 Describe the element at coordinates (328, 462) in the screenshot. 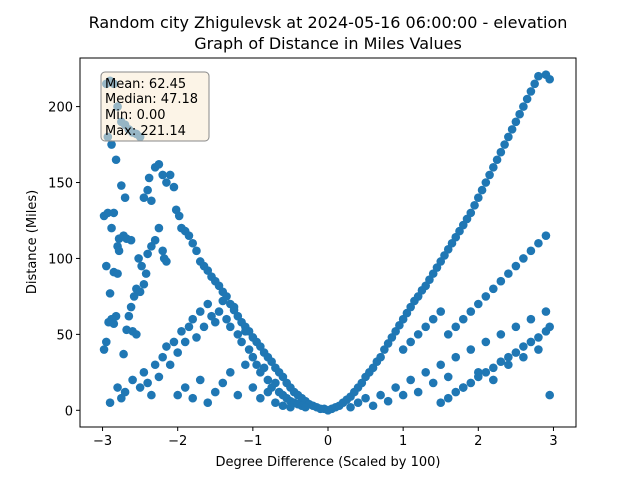

I see `x-axis-label: Degree Difference (Scaled by 100)` at that location.